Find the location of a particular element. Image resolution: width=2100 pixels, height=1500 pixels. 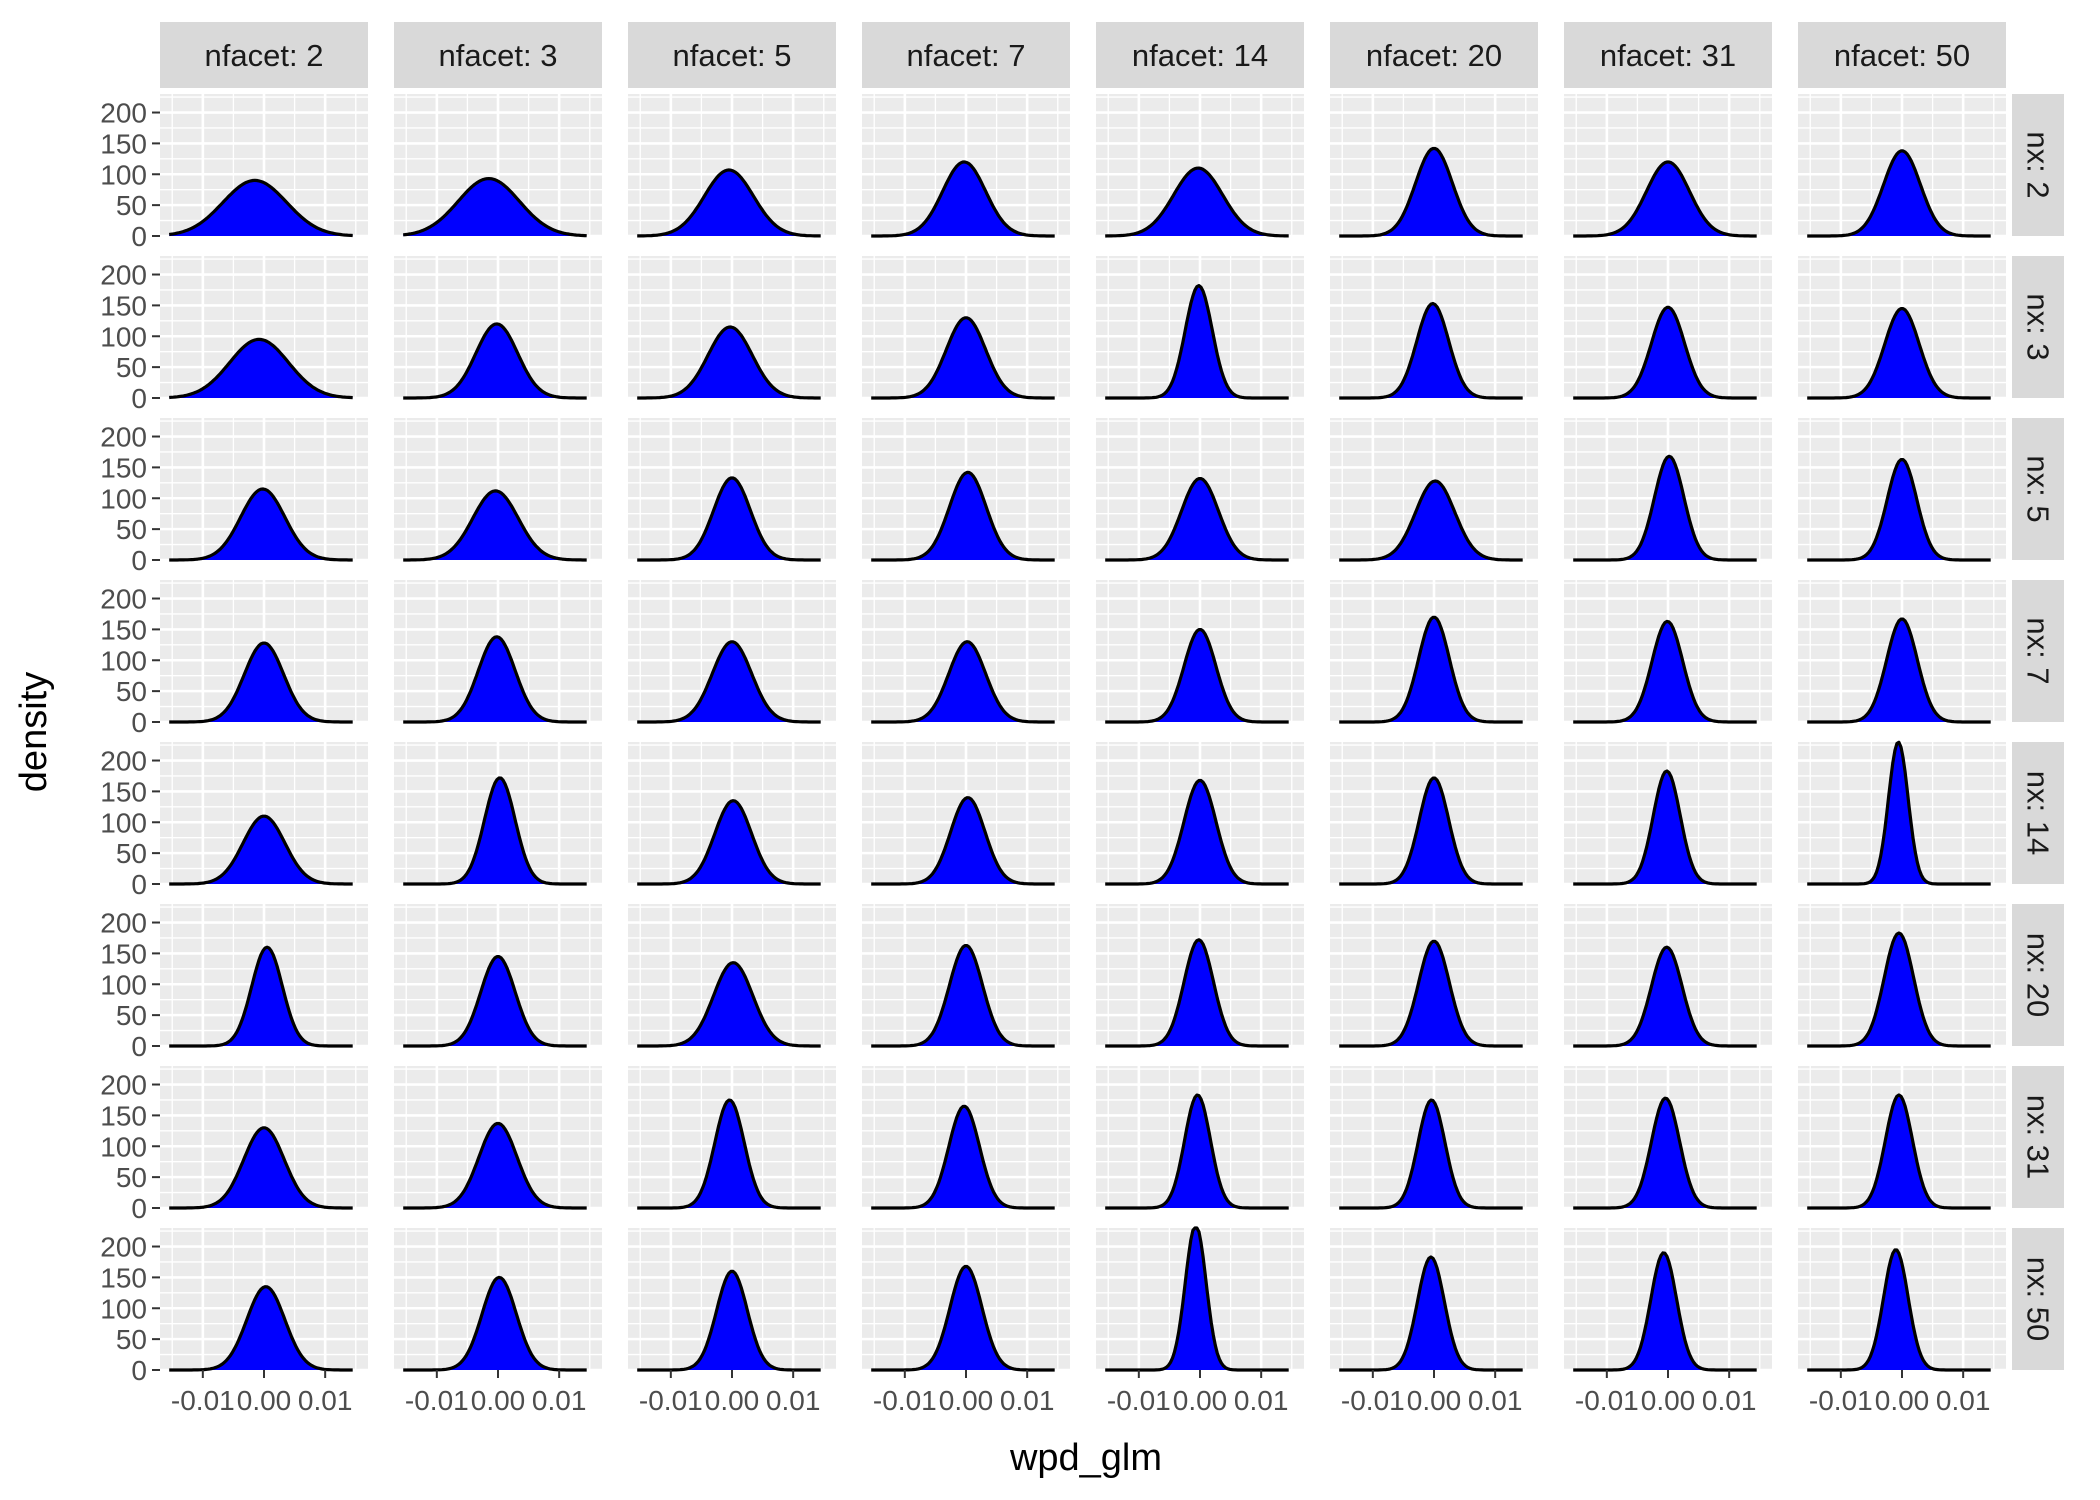

col-strip-label: nfacet: 31 is located at coordinates (1668, 55).